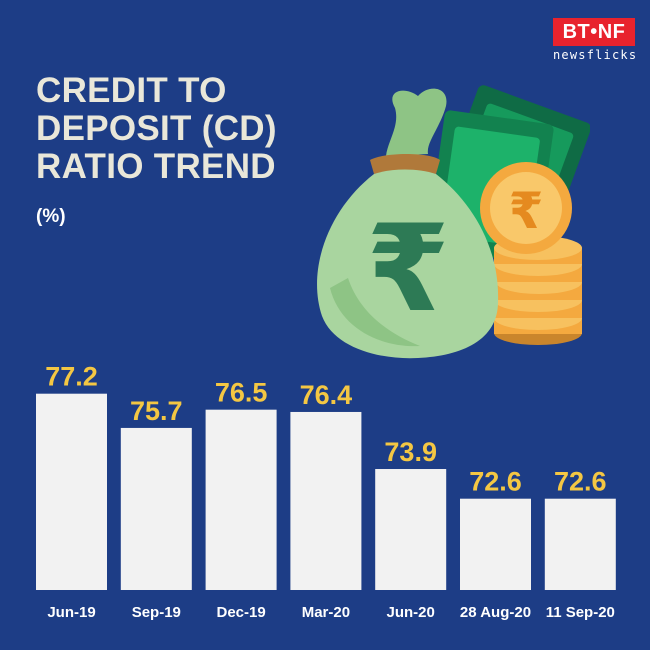 This screenshot has height=650, width=650. What do you see at coordinates (241, 393) in the screenshot?
I see `value-label: 76.5` at bounding box center [241, 393].